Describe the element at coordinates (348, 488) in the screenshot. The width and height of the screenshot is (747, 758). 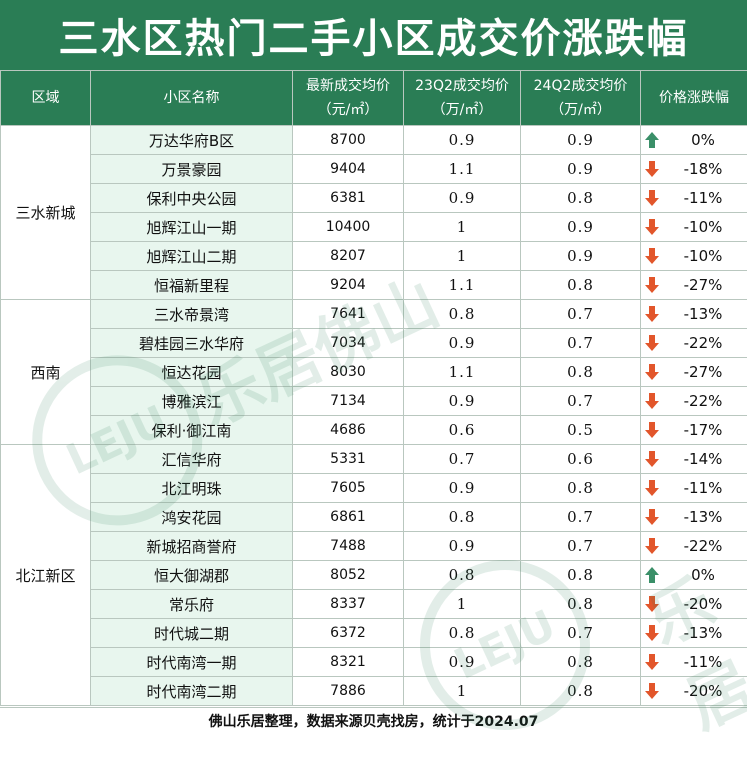
I see `latest-price: 7605` at that location.